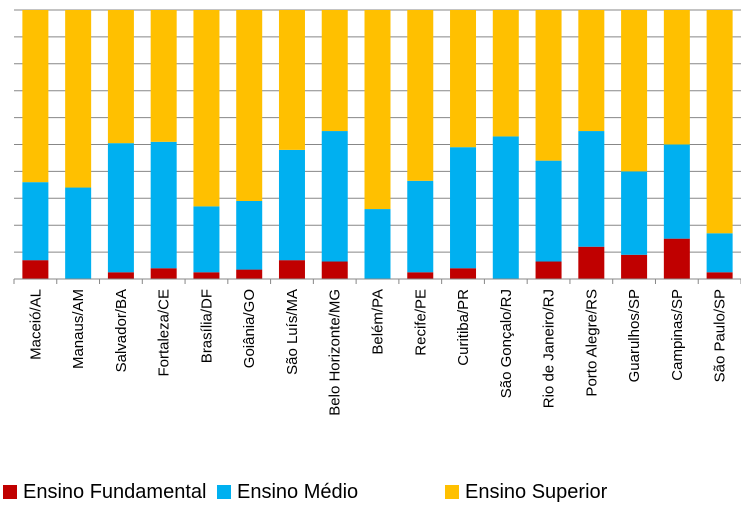 This screenshot has height=508, width=741. What do you see at coordinates (549, 348) in the screenshot?
I see `x-tick-label: Rio de Janeiro/RJ` at bounding box center [549, 348].